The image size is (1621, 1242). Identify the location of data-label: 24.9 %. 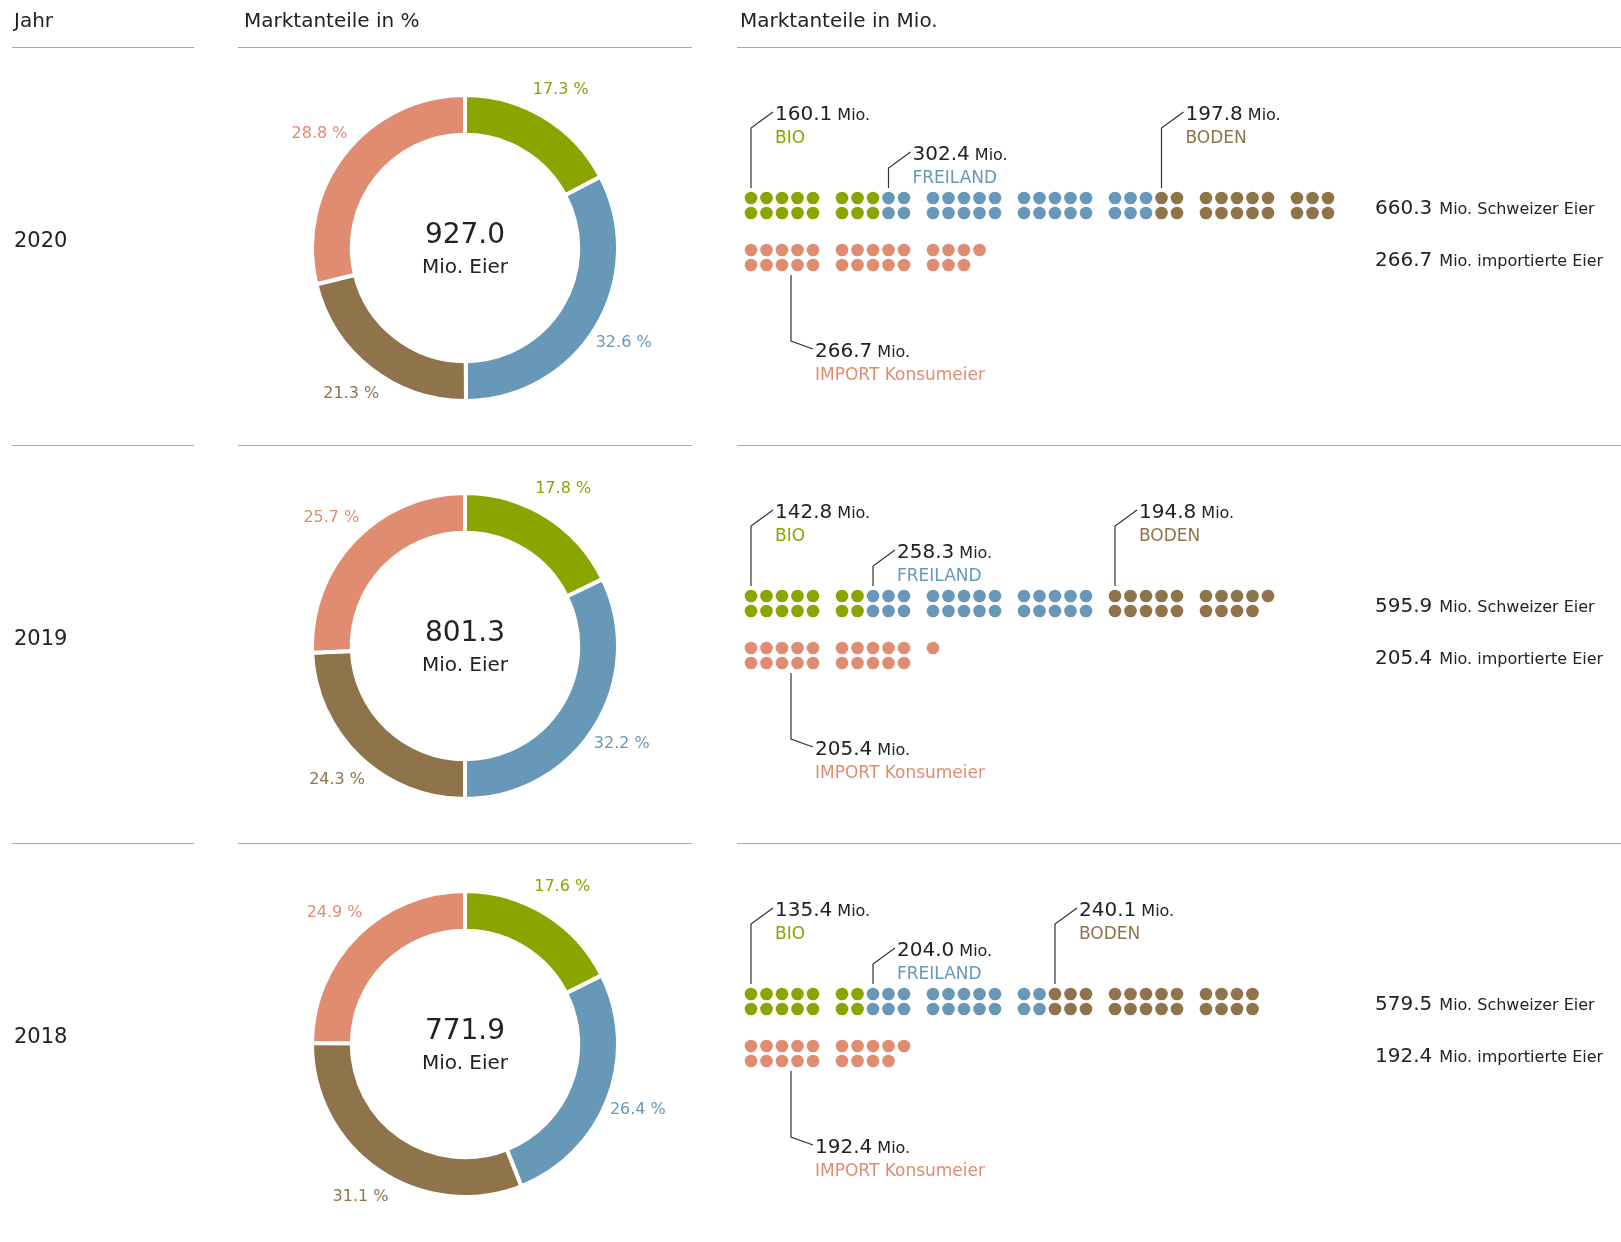
(334, 911).